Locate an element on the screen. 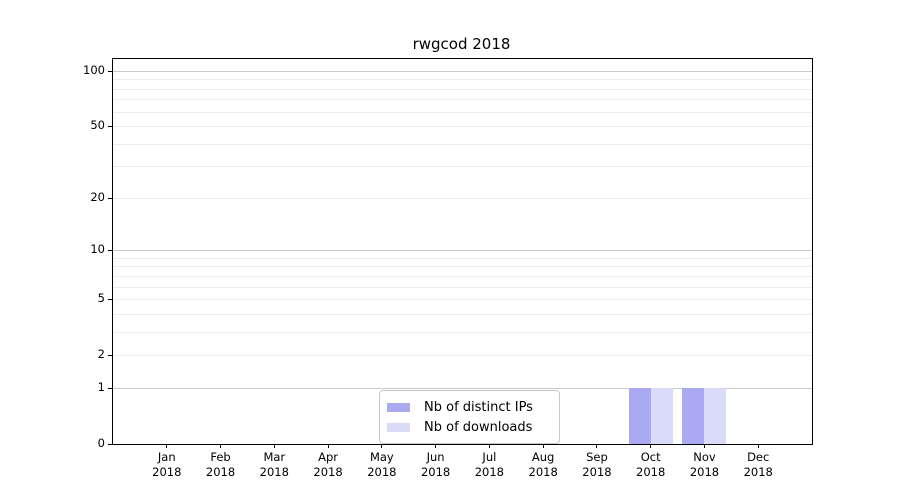 The height and width of the screenshot is (500, 900). x-tick-jan is located at coordinates (167, 446).